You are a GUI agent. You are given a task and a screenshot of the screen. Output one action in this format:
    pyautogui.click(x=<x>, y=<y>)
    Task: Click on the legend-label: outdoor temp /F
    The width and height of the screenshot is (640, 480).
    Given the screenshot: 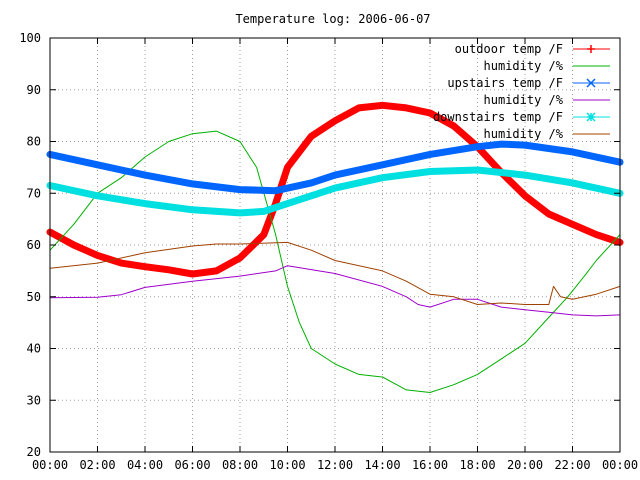 What is the action you would take?
    pyautogui.click(x=509, y=49)
    